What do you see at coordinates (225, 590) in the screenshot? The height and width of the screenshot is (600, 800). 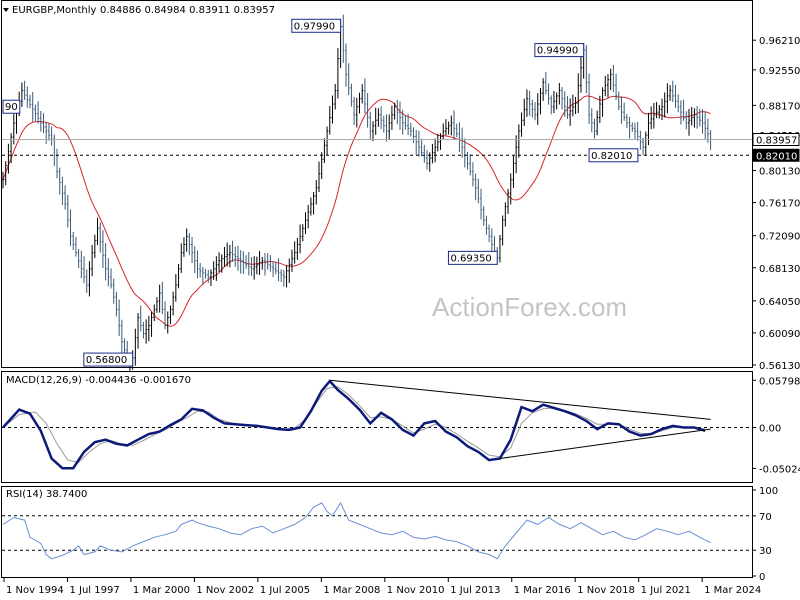 I see `time-axis-label: 1 Nov 2002` at bounding box center [225, 590].